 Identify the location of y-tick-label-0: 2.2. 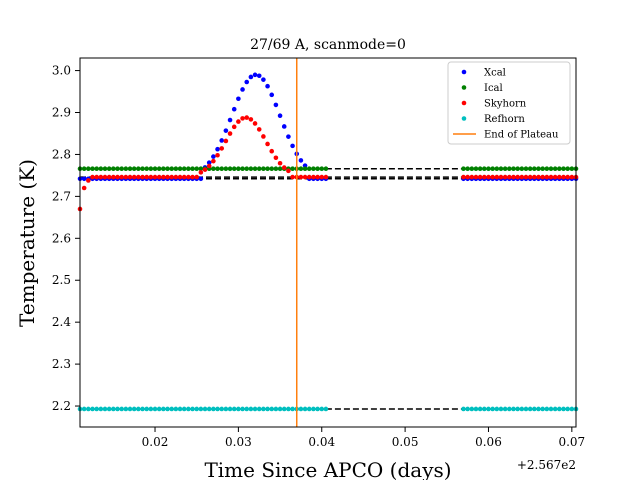
(61, 406).